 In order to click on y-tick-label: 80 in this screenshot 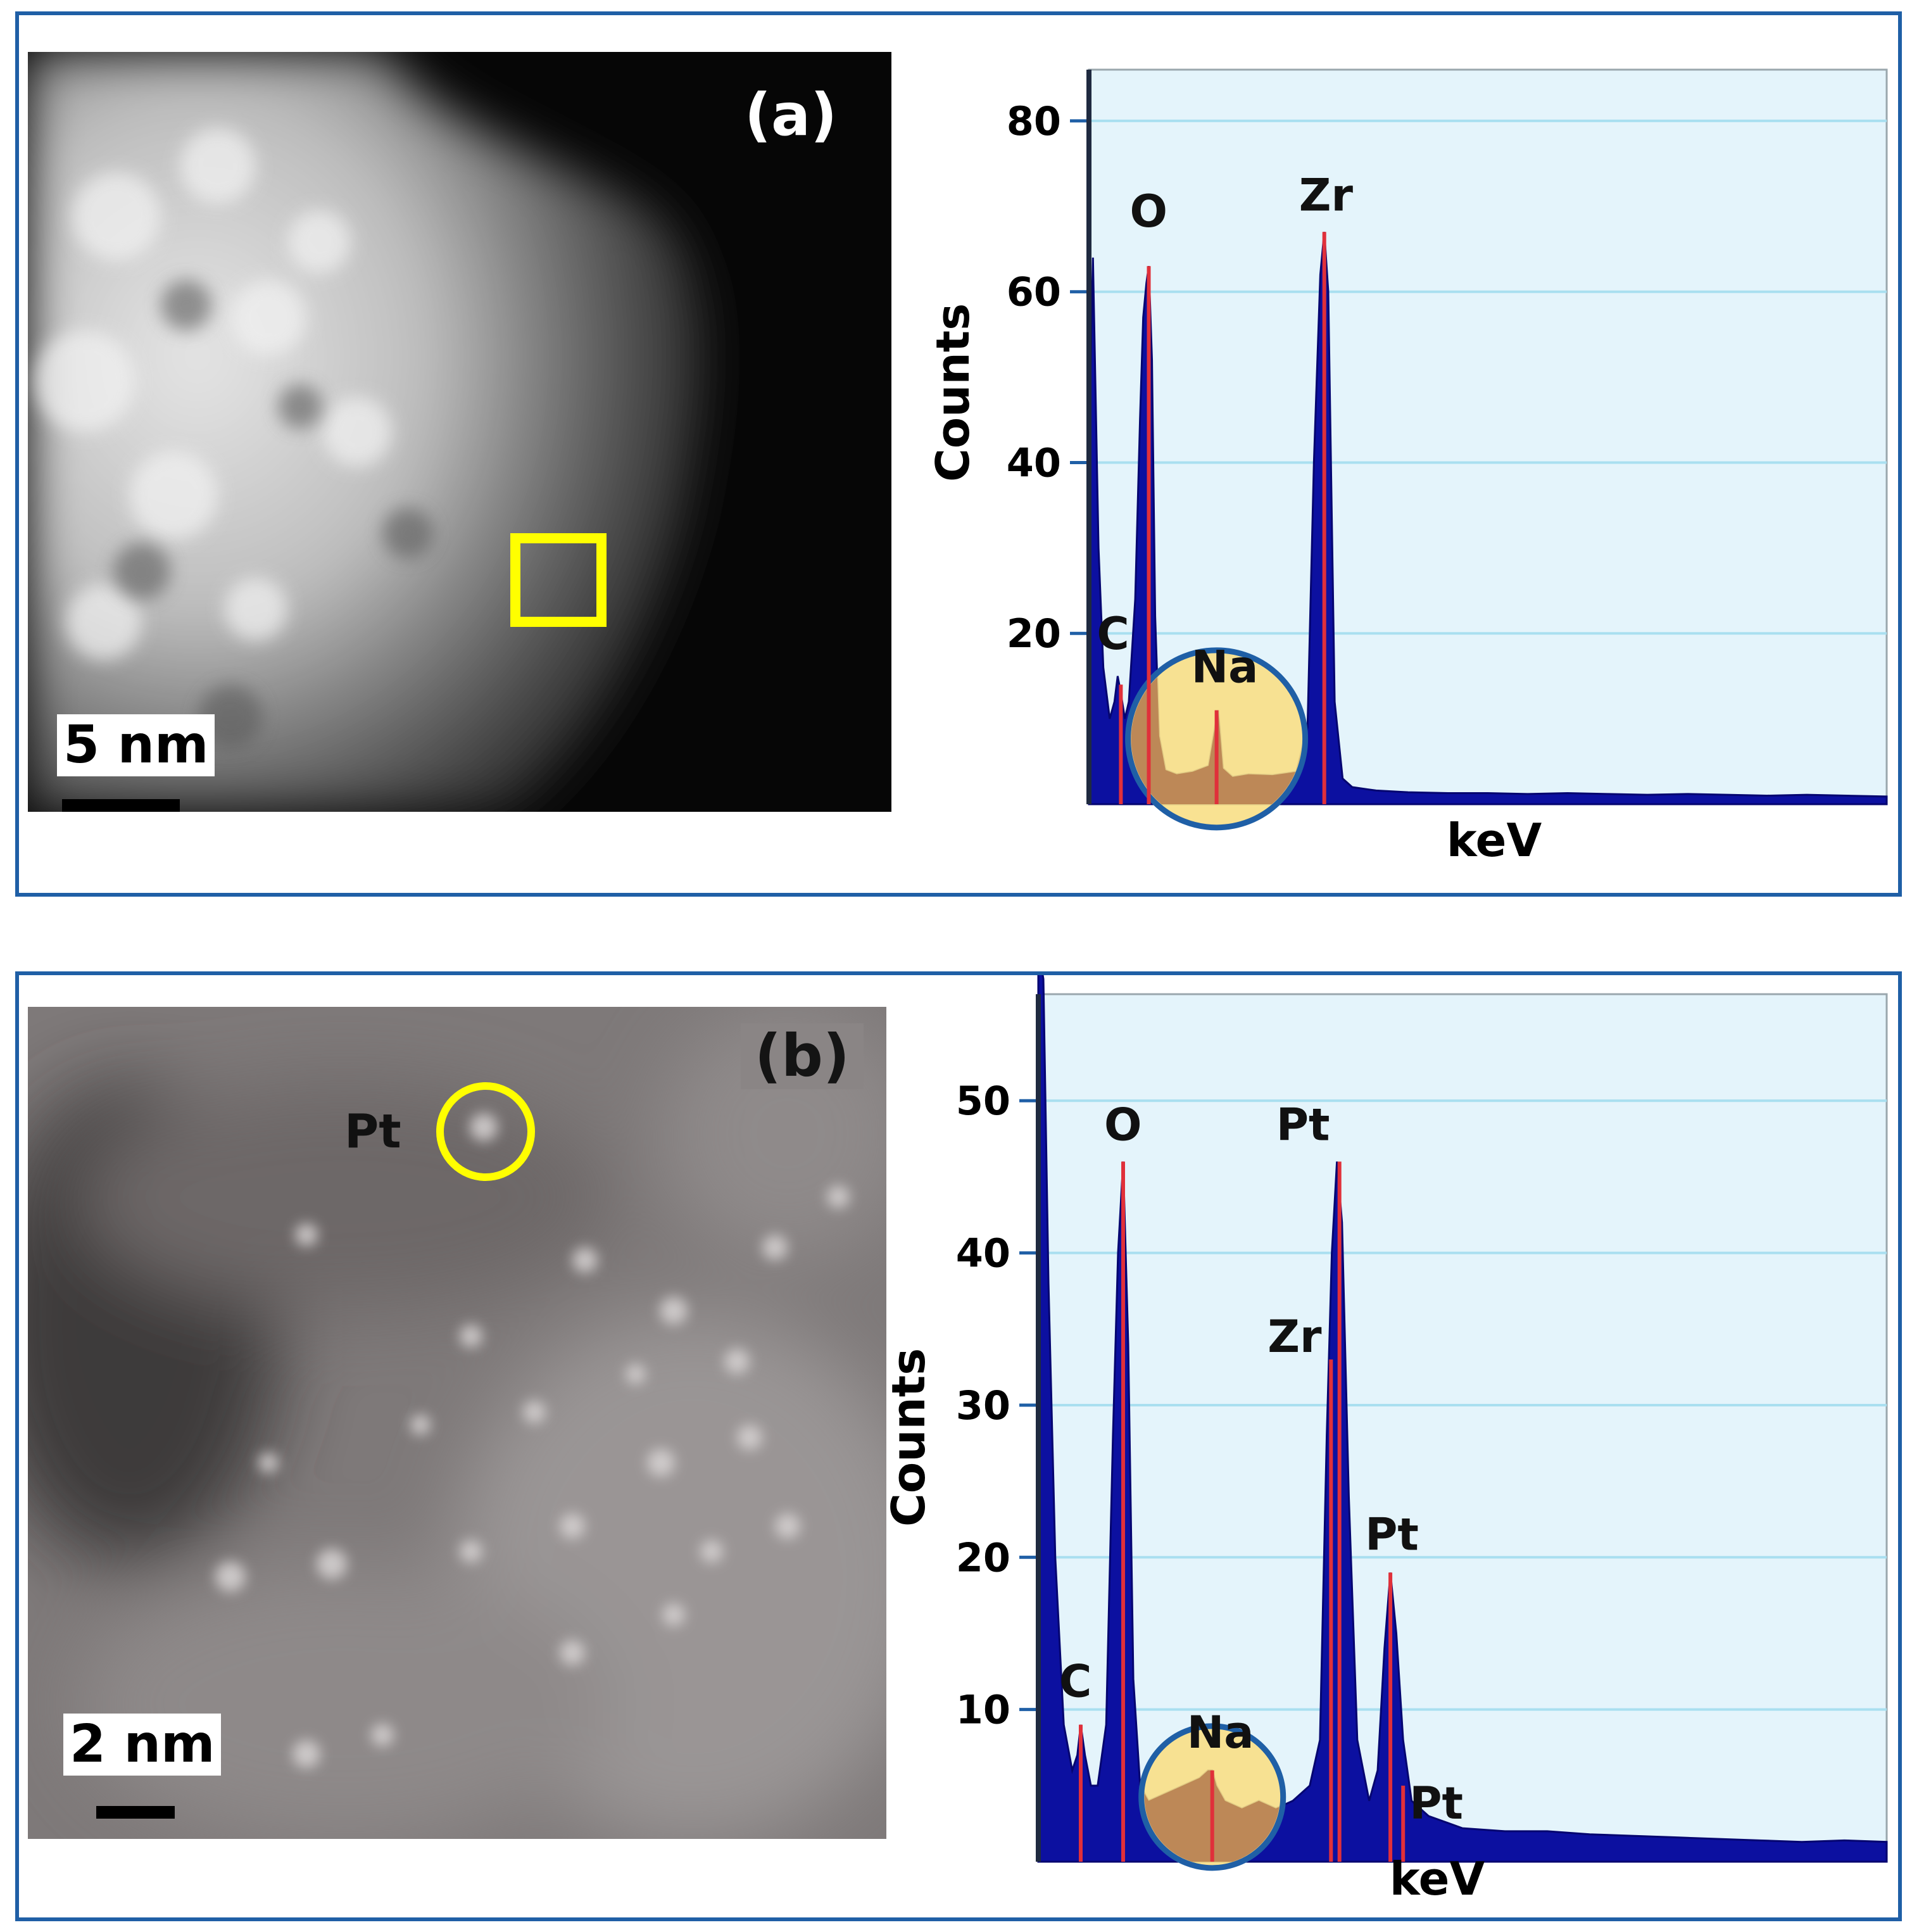, I will do `click(1034, 121)`.